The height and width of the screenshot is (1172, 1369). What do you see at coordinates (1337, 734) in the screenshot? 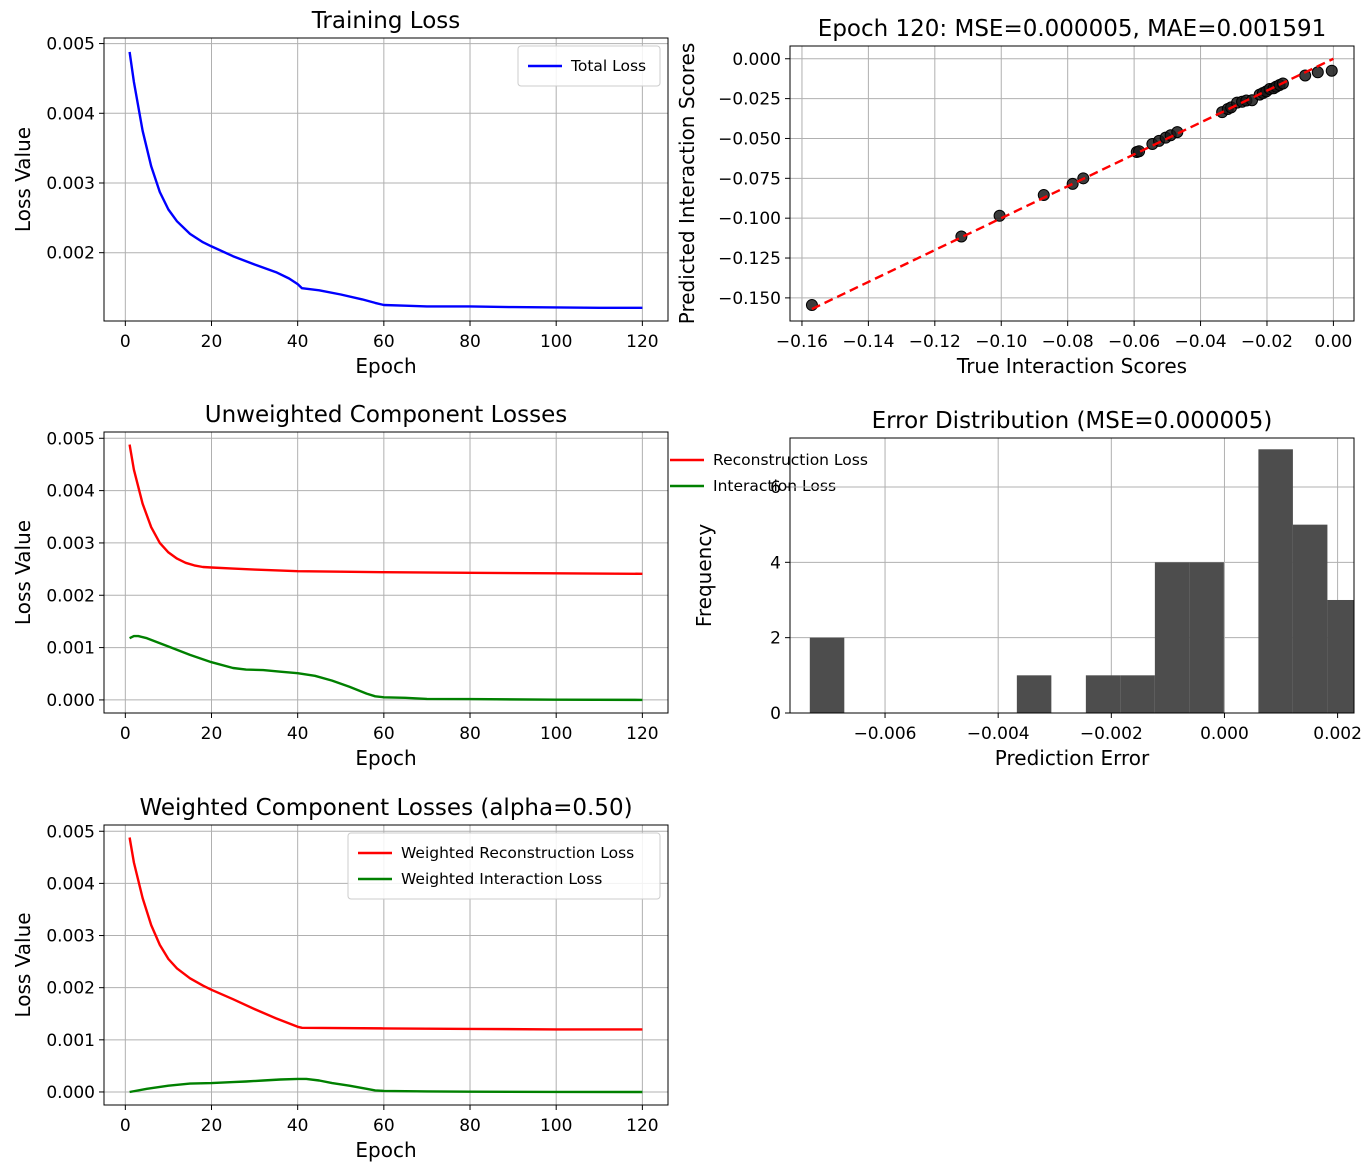
I see `x-tick-label: 0.002` at bounding box center [1337, 734].